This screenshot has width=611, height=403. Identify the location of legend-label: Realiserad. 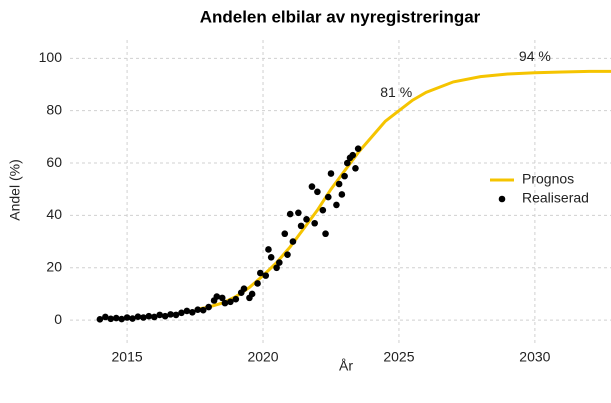
(555, 198).